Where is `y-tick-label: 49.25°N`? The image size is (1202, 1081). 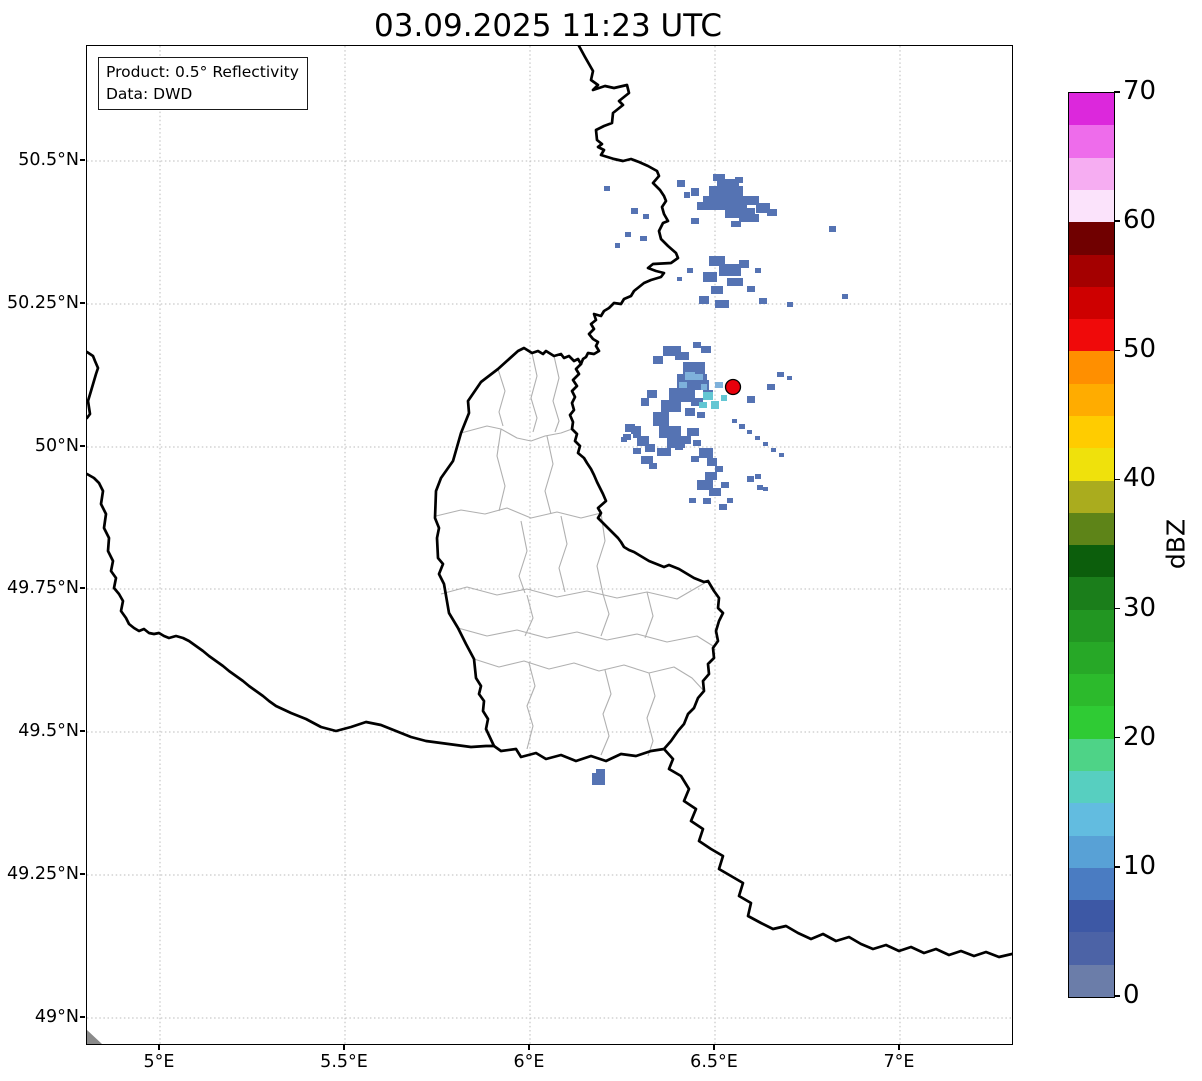 y-tick-label: 49.25°N is located at coordinates (43, 874).